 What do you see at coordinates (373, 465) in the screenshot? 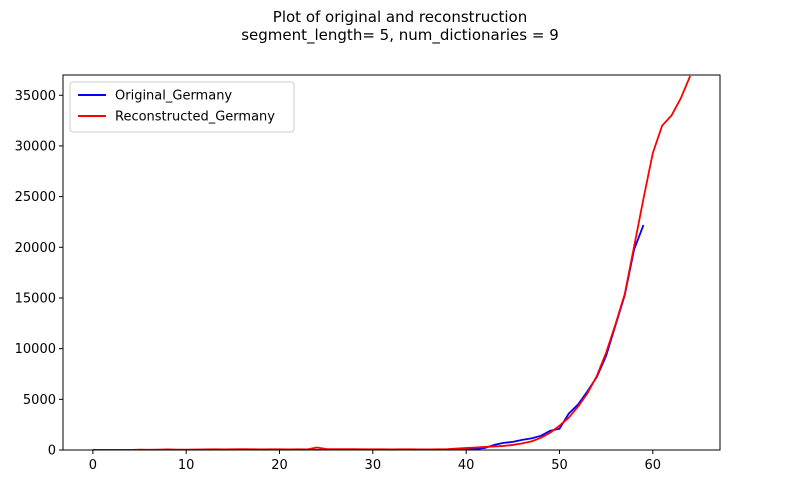
I see `x-tick-label: 30` at bounding box center [373, 465].